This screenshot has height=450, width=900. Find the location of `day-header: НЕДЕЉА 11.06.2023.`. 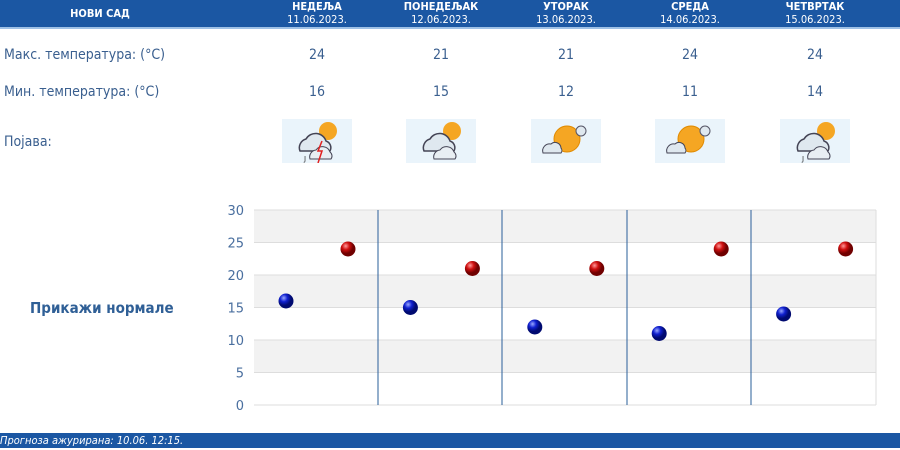

day-header: НЕДЕЉА 11.06.2023. is located at coordinates (317, 13).